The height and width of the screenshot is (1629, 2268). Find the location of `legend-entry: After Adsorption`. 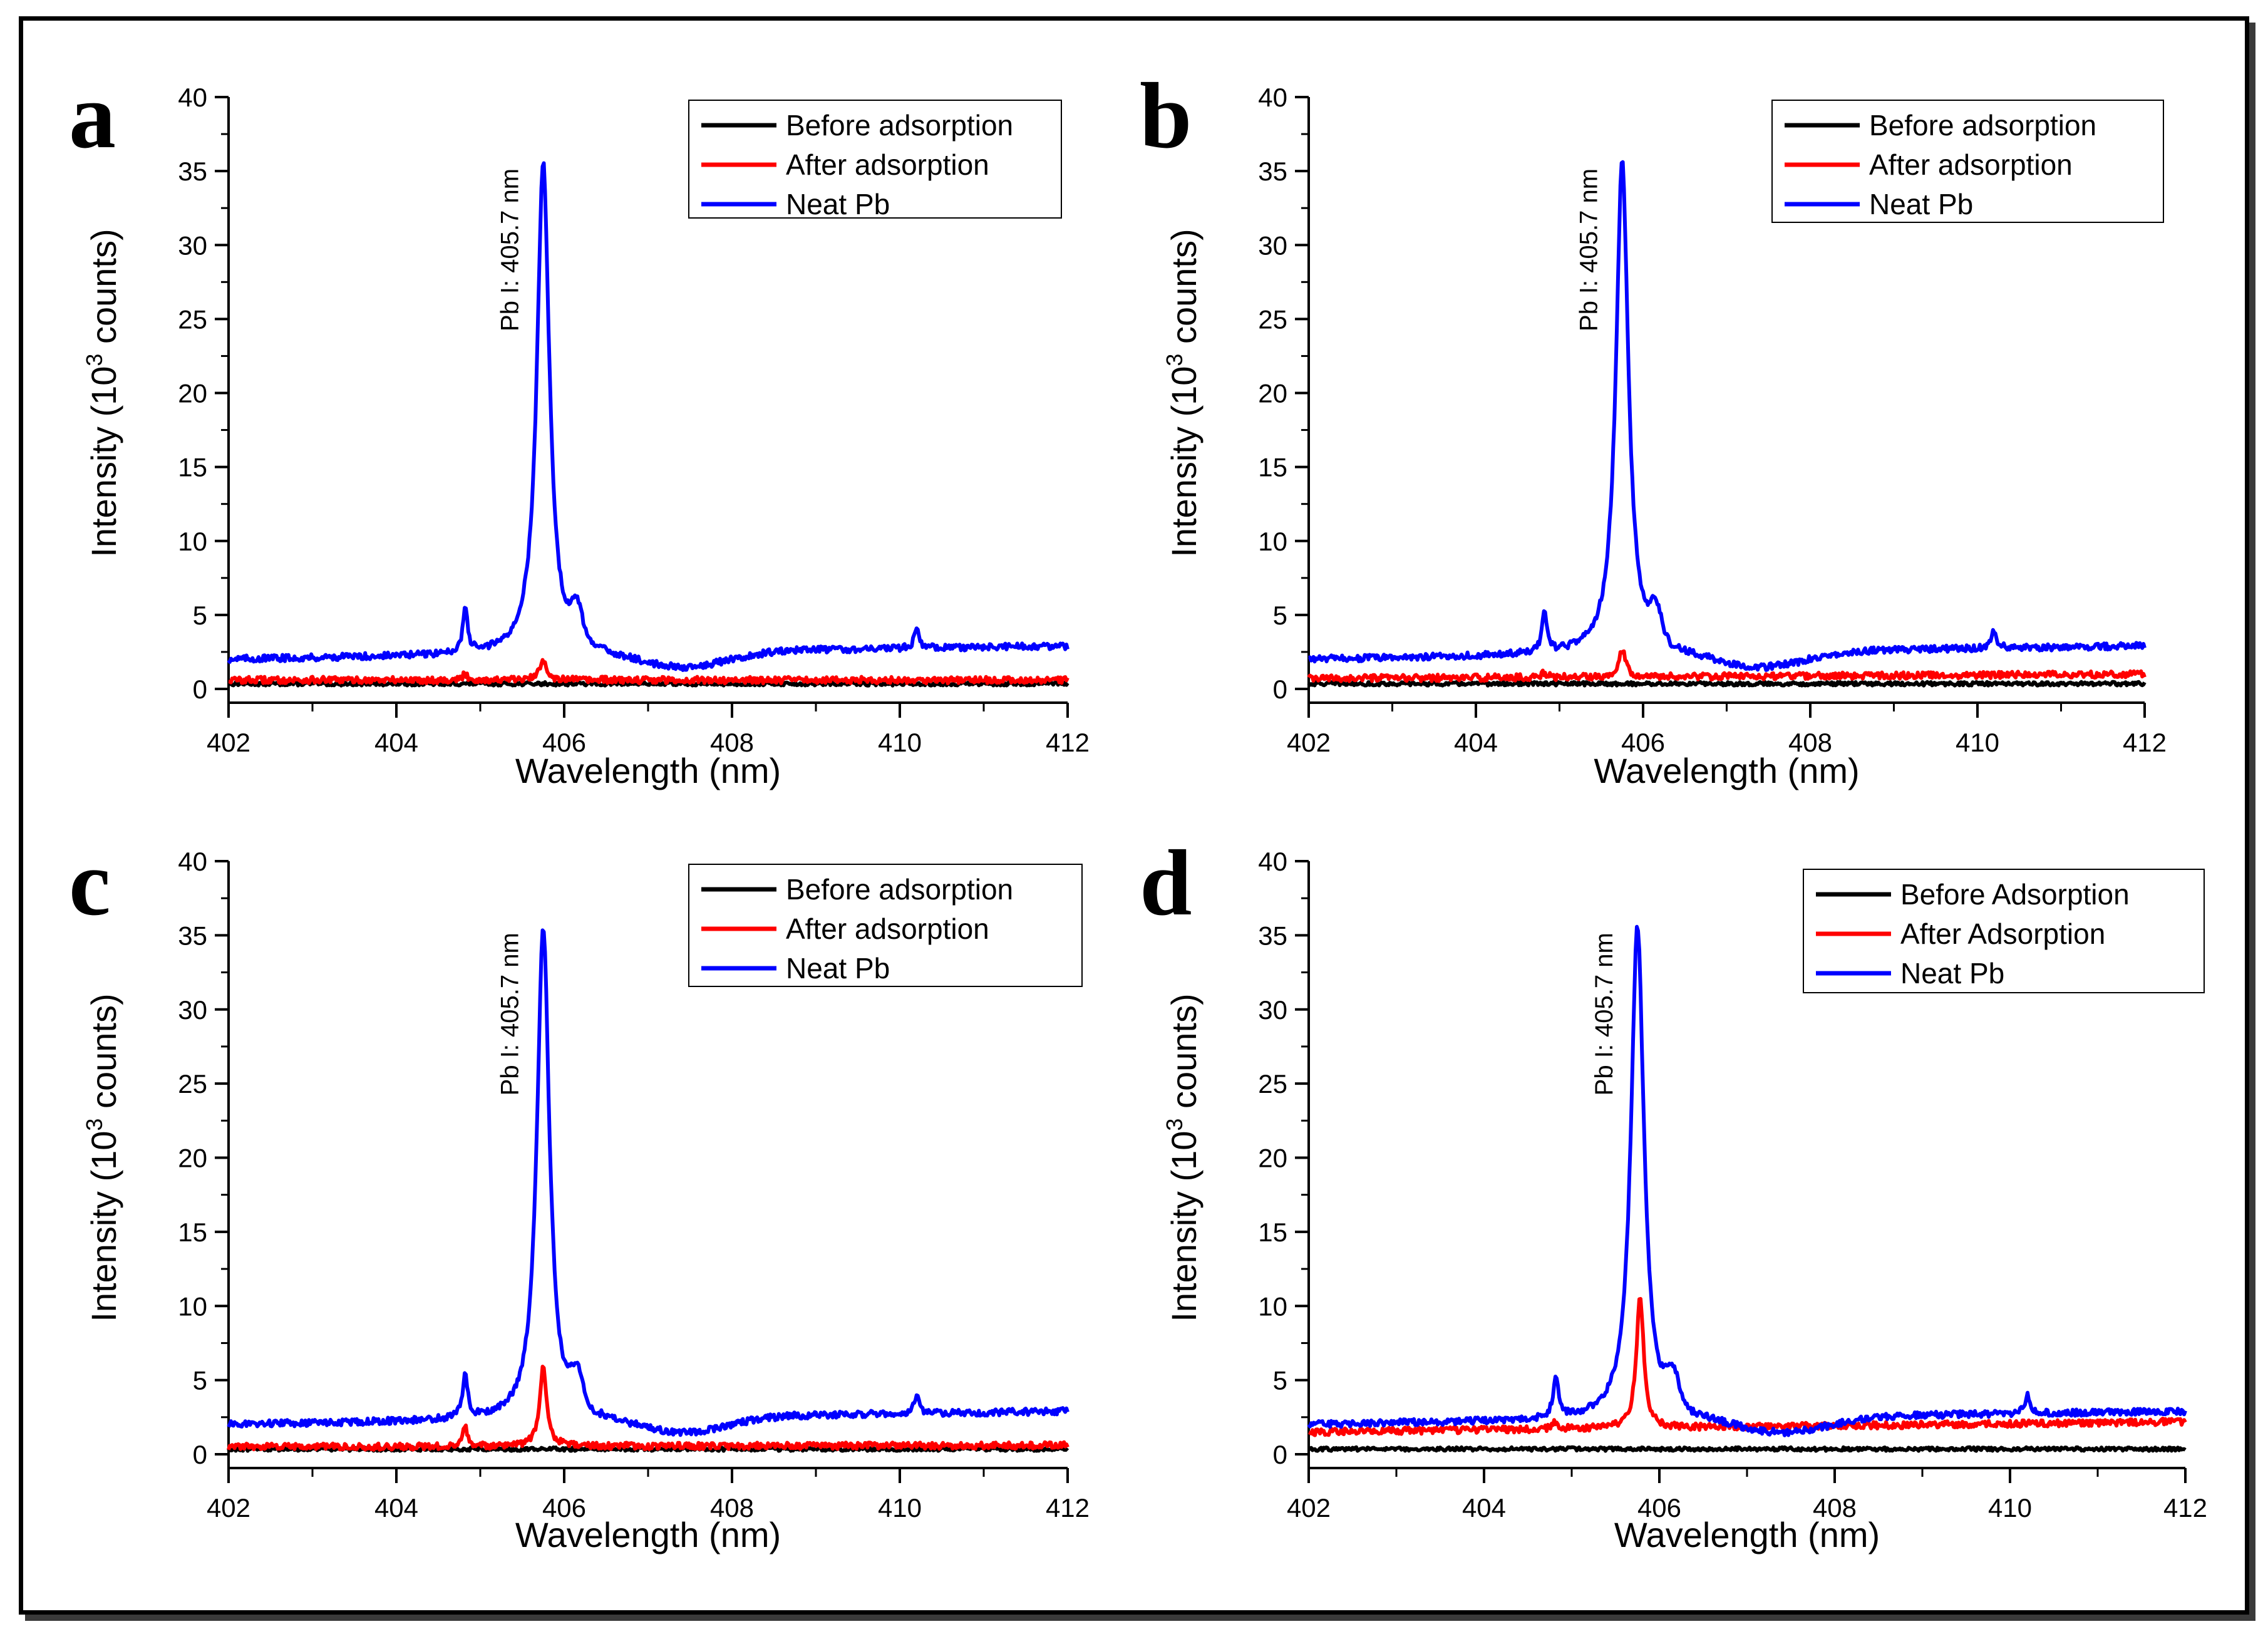

legend-entry: After Adsorption is located at coordinates (2002, 934).